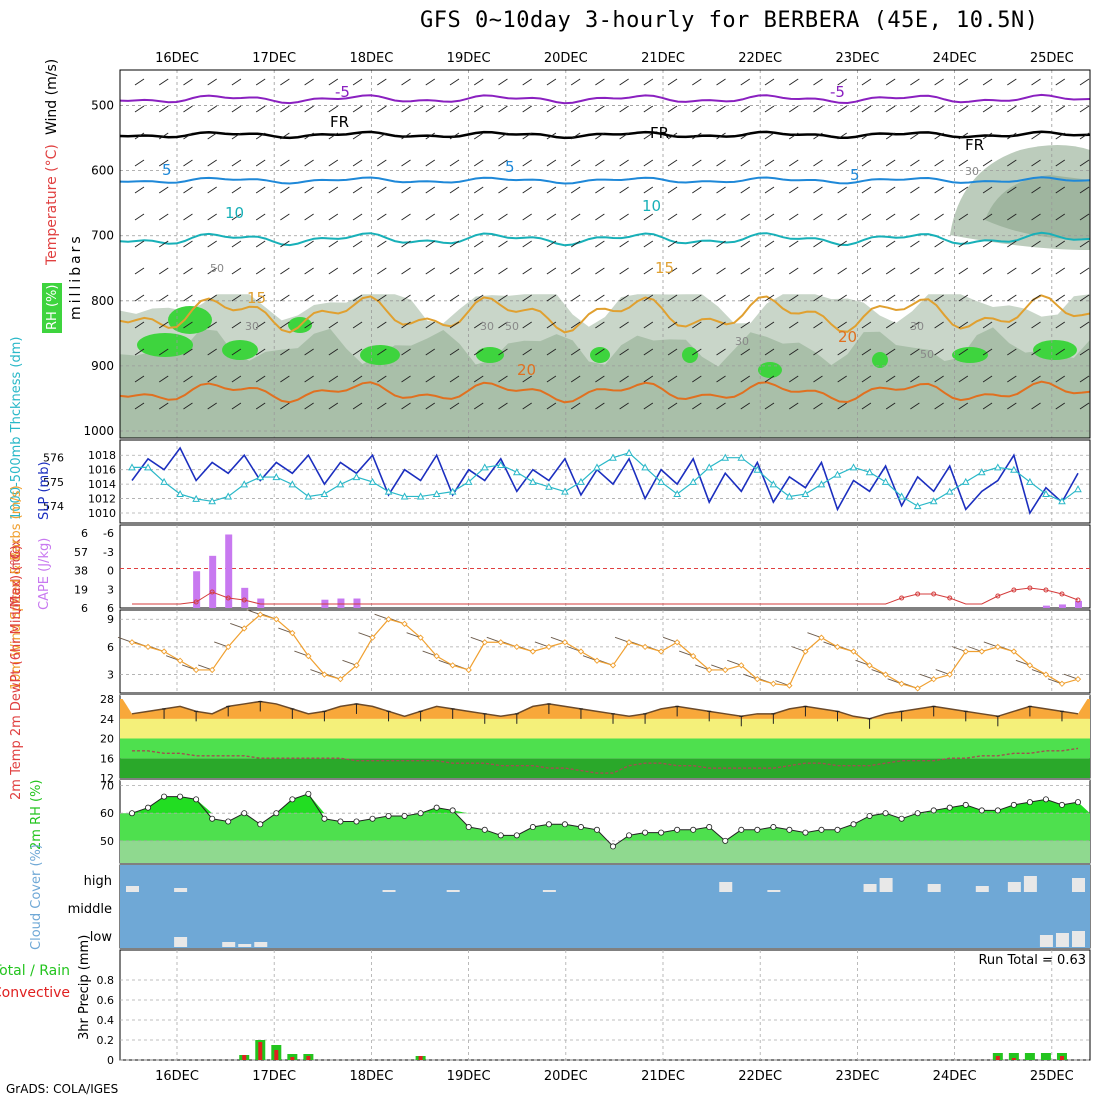 This screenshot has height=1100, width=1100. I want to click on slp-tick-label: 1010, so click(102, 513).